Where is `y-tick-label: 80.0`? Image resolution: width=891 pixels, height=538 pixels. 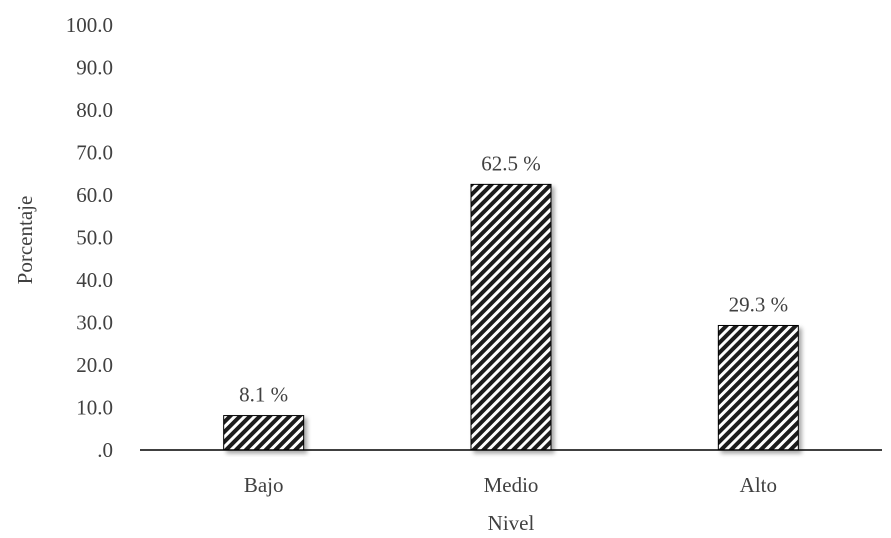
y-tick-label: 80.0 is located at coordinates (94, 110).